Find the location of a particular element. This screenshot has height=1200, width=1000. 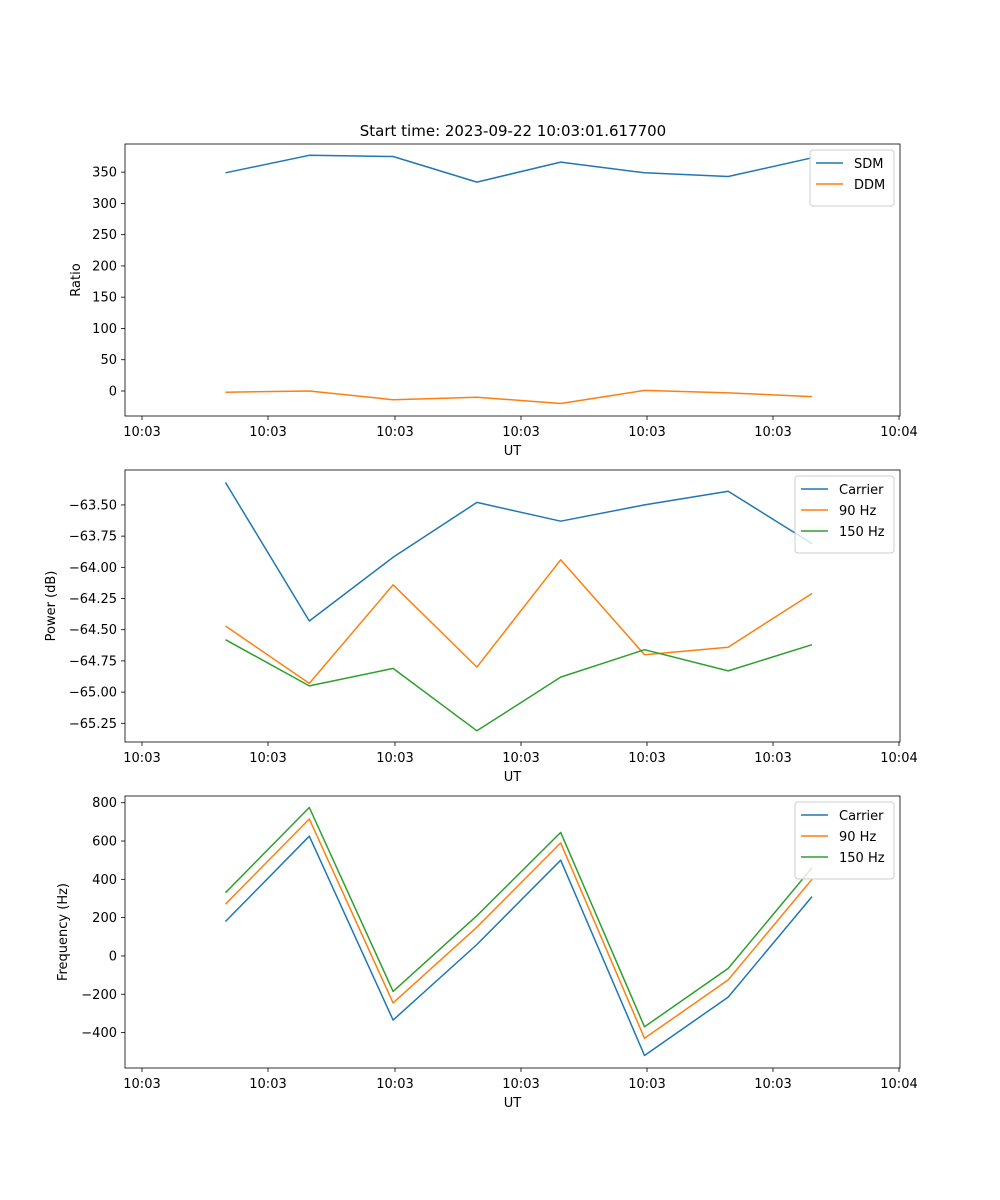

y-tick-label: 400 is located at coordinates (104, 880).